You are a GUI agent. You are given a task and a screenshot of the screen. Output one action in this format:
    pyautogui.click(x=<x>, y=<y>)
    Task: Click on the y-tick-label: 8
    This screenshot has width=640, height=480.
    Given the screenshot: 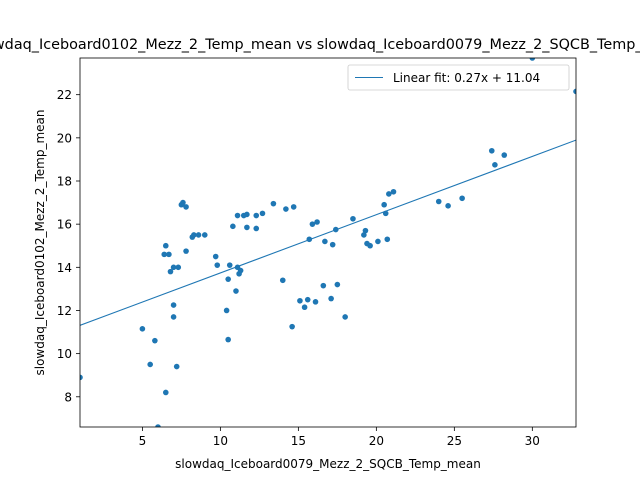 What is the action you would take?
    pyautogui.click(x=68, y=397)
    